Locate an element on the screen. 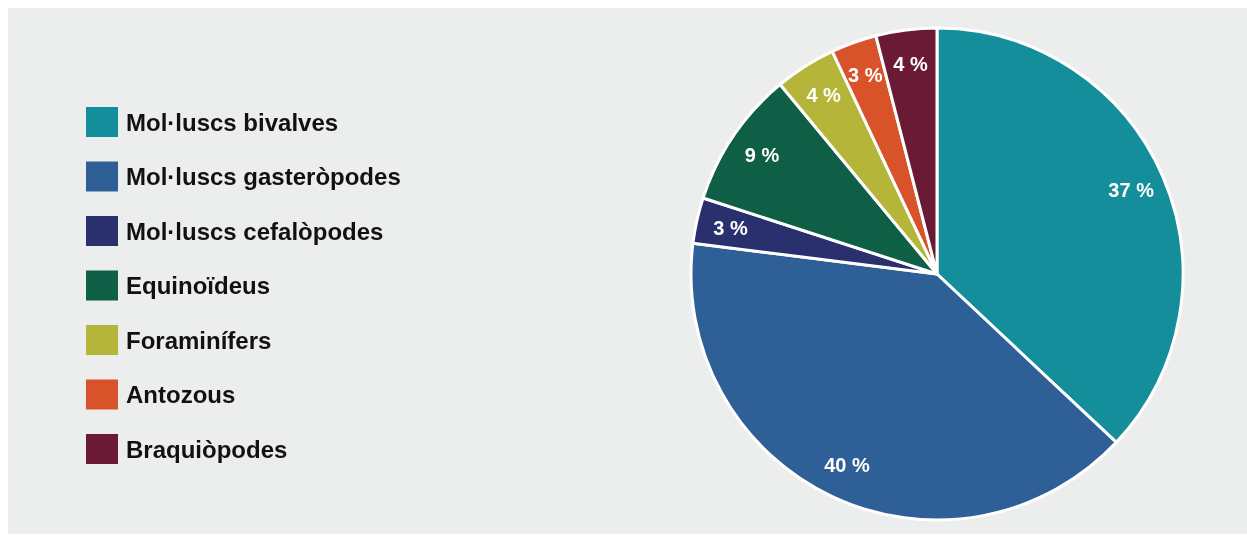 This screenshot has height=538, width=1247. legend-label: Equinoïdeus is located at coordinates (198, 285).